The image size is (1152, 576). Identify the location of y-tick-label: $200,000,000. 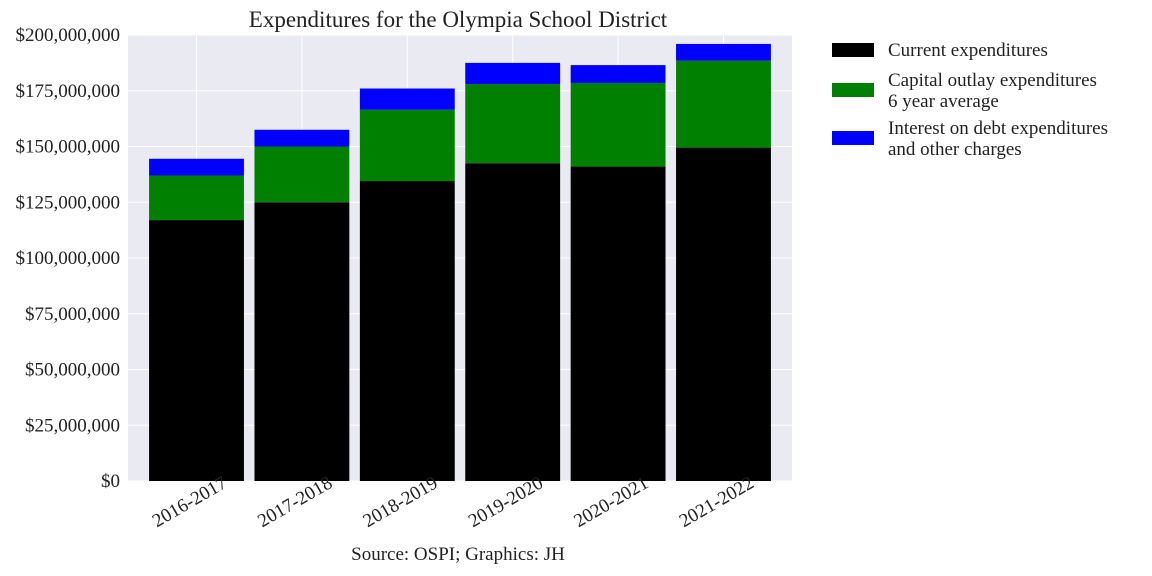
(68, 35).